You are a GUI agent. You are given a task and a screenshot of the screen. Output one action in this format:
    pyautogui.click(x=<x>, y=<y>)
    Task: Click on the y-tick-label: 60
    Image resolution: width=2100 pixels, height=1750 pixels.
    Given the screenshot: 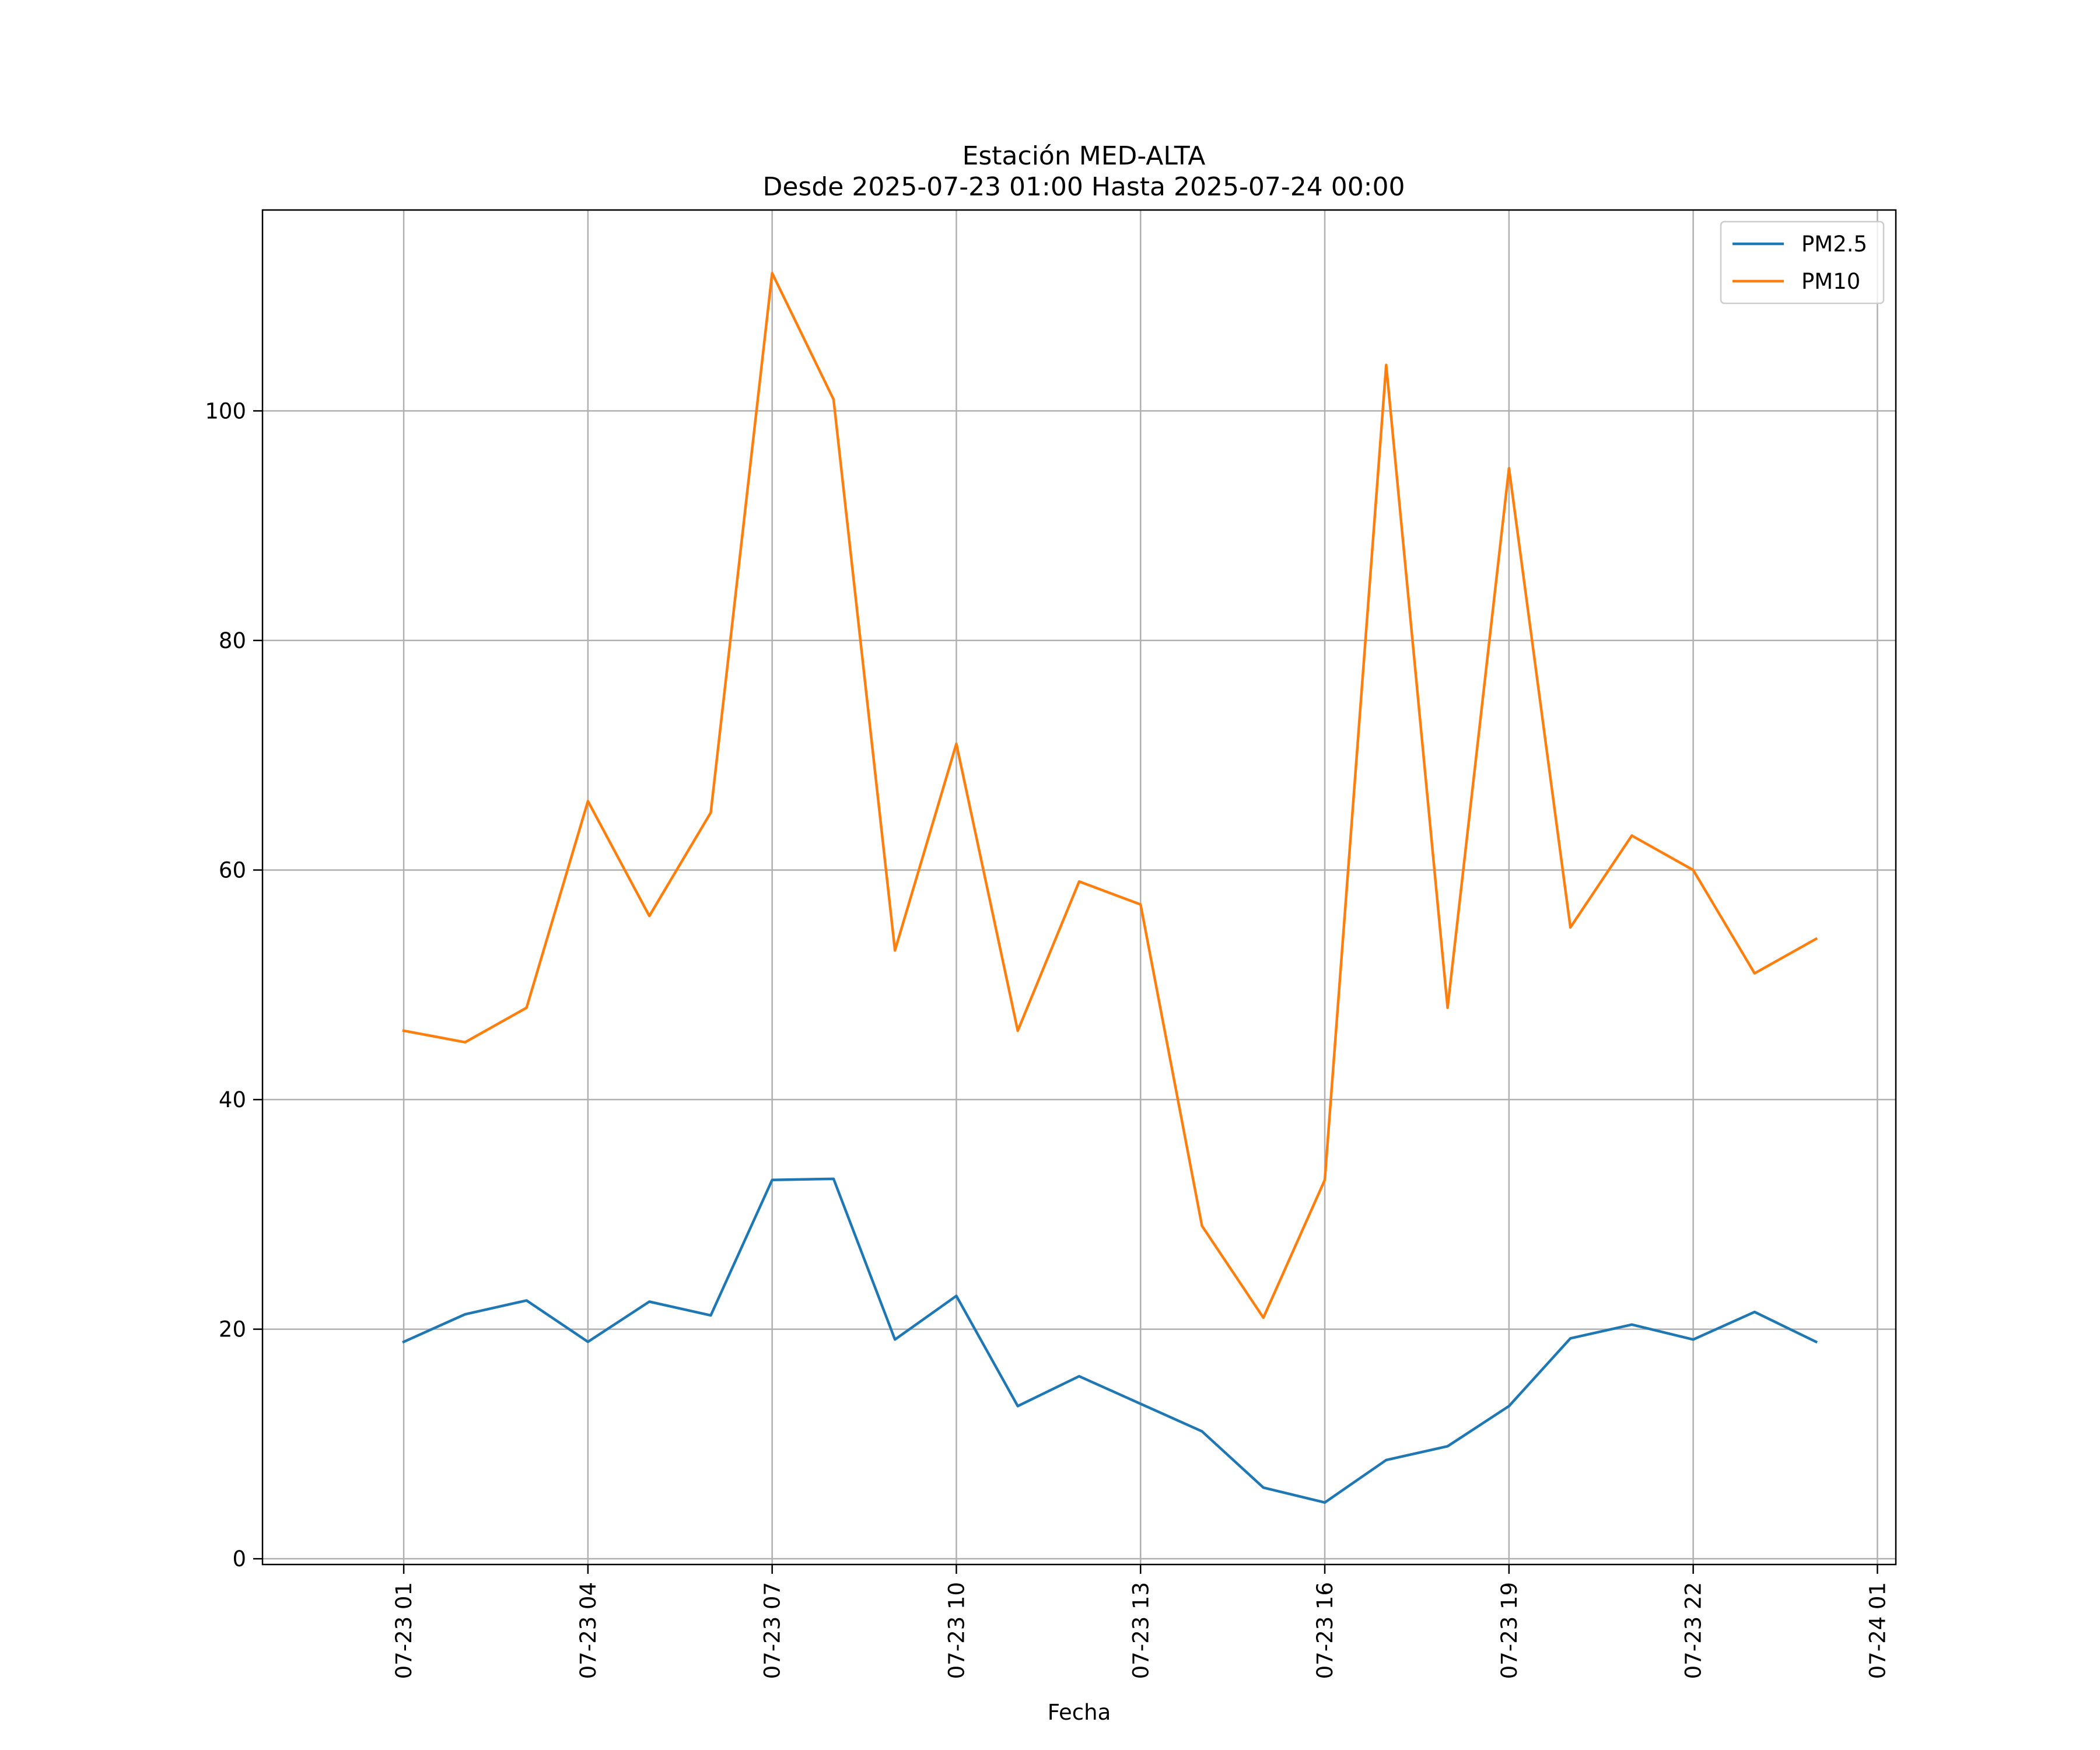 What is the action you would take?
    pyautogui.click(x=232, y=870)
    